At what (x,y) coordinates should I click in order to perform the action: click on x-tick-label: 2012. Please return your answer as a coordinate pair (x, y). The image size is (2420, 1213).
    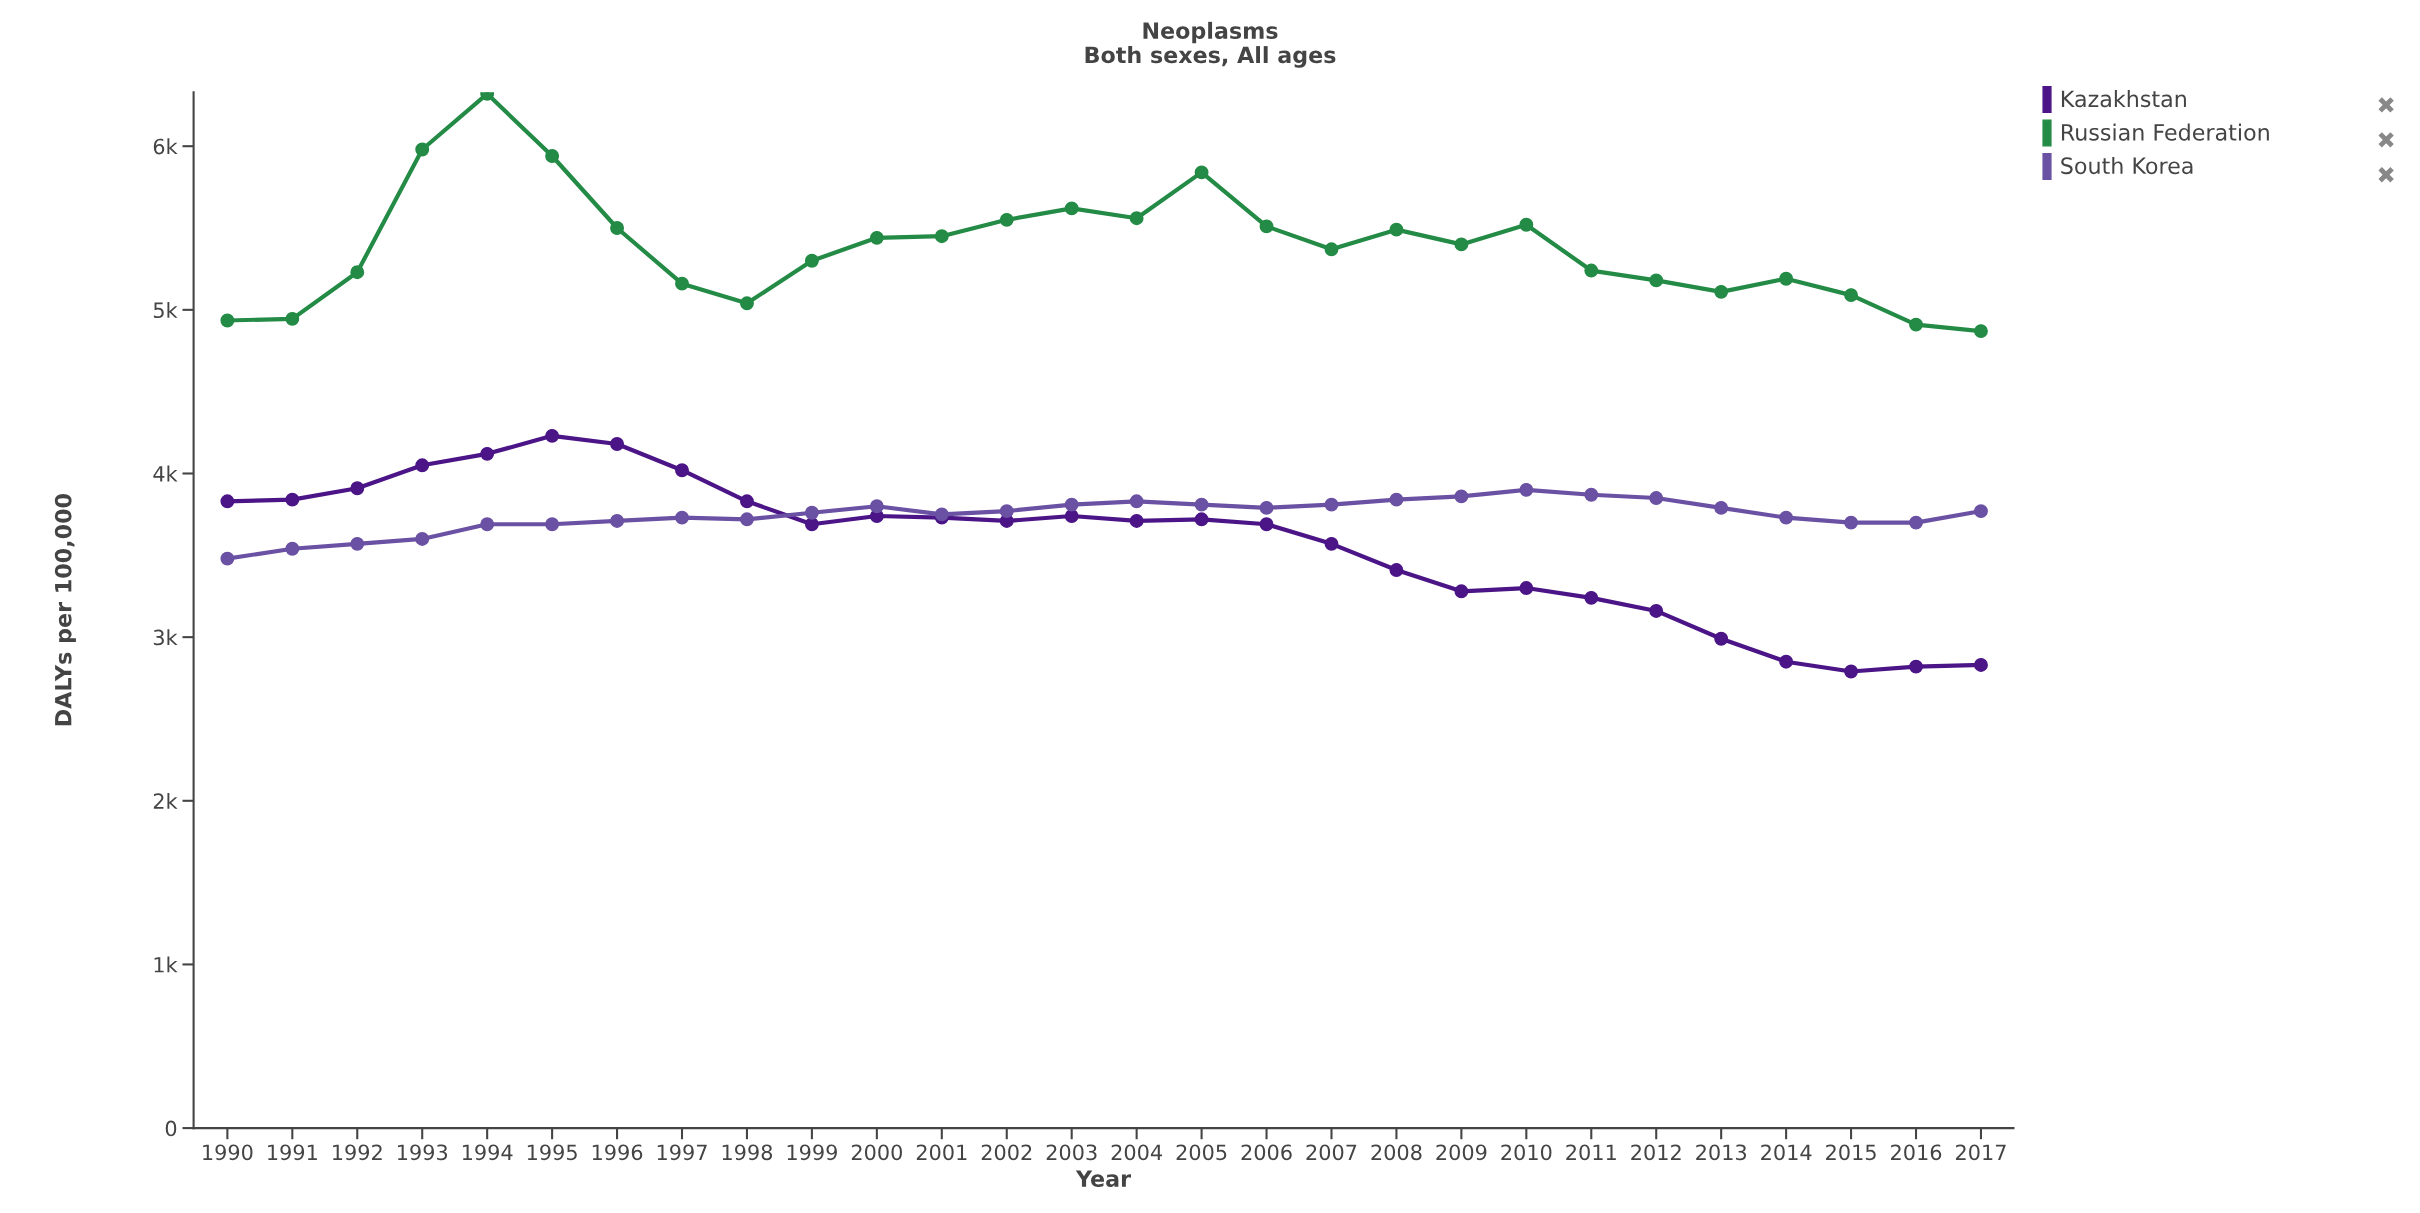
    Looking at the image, I should click on (1656, 1152).